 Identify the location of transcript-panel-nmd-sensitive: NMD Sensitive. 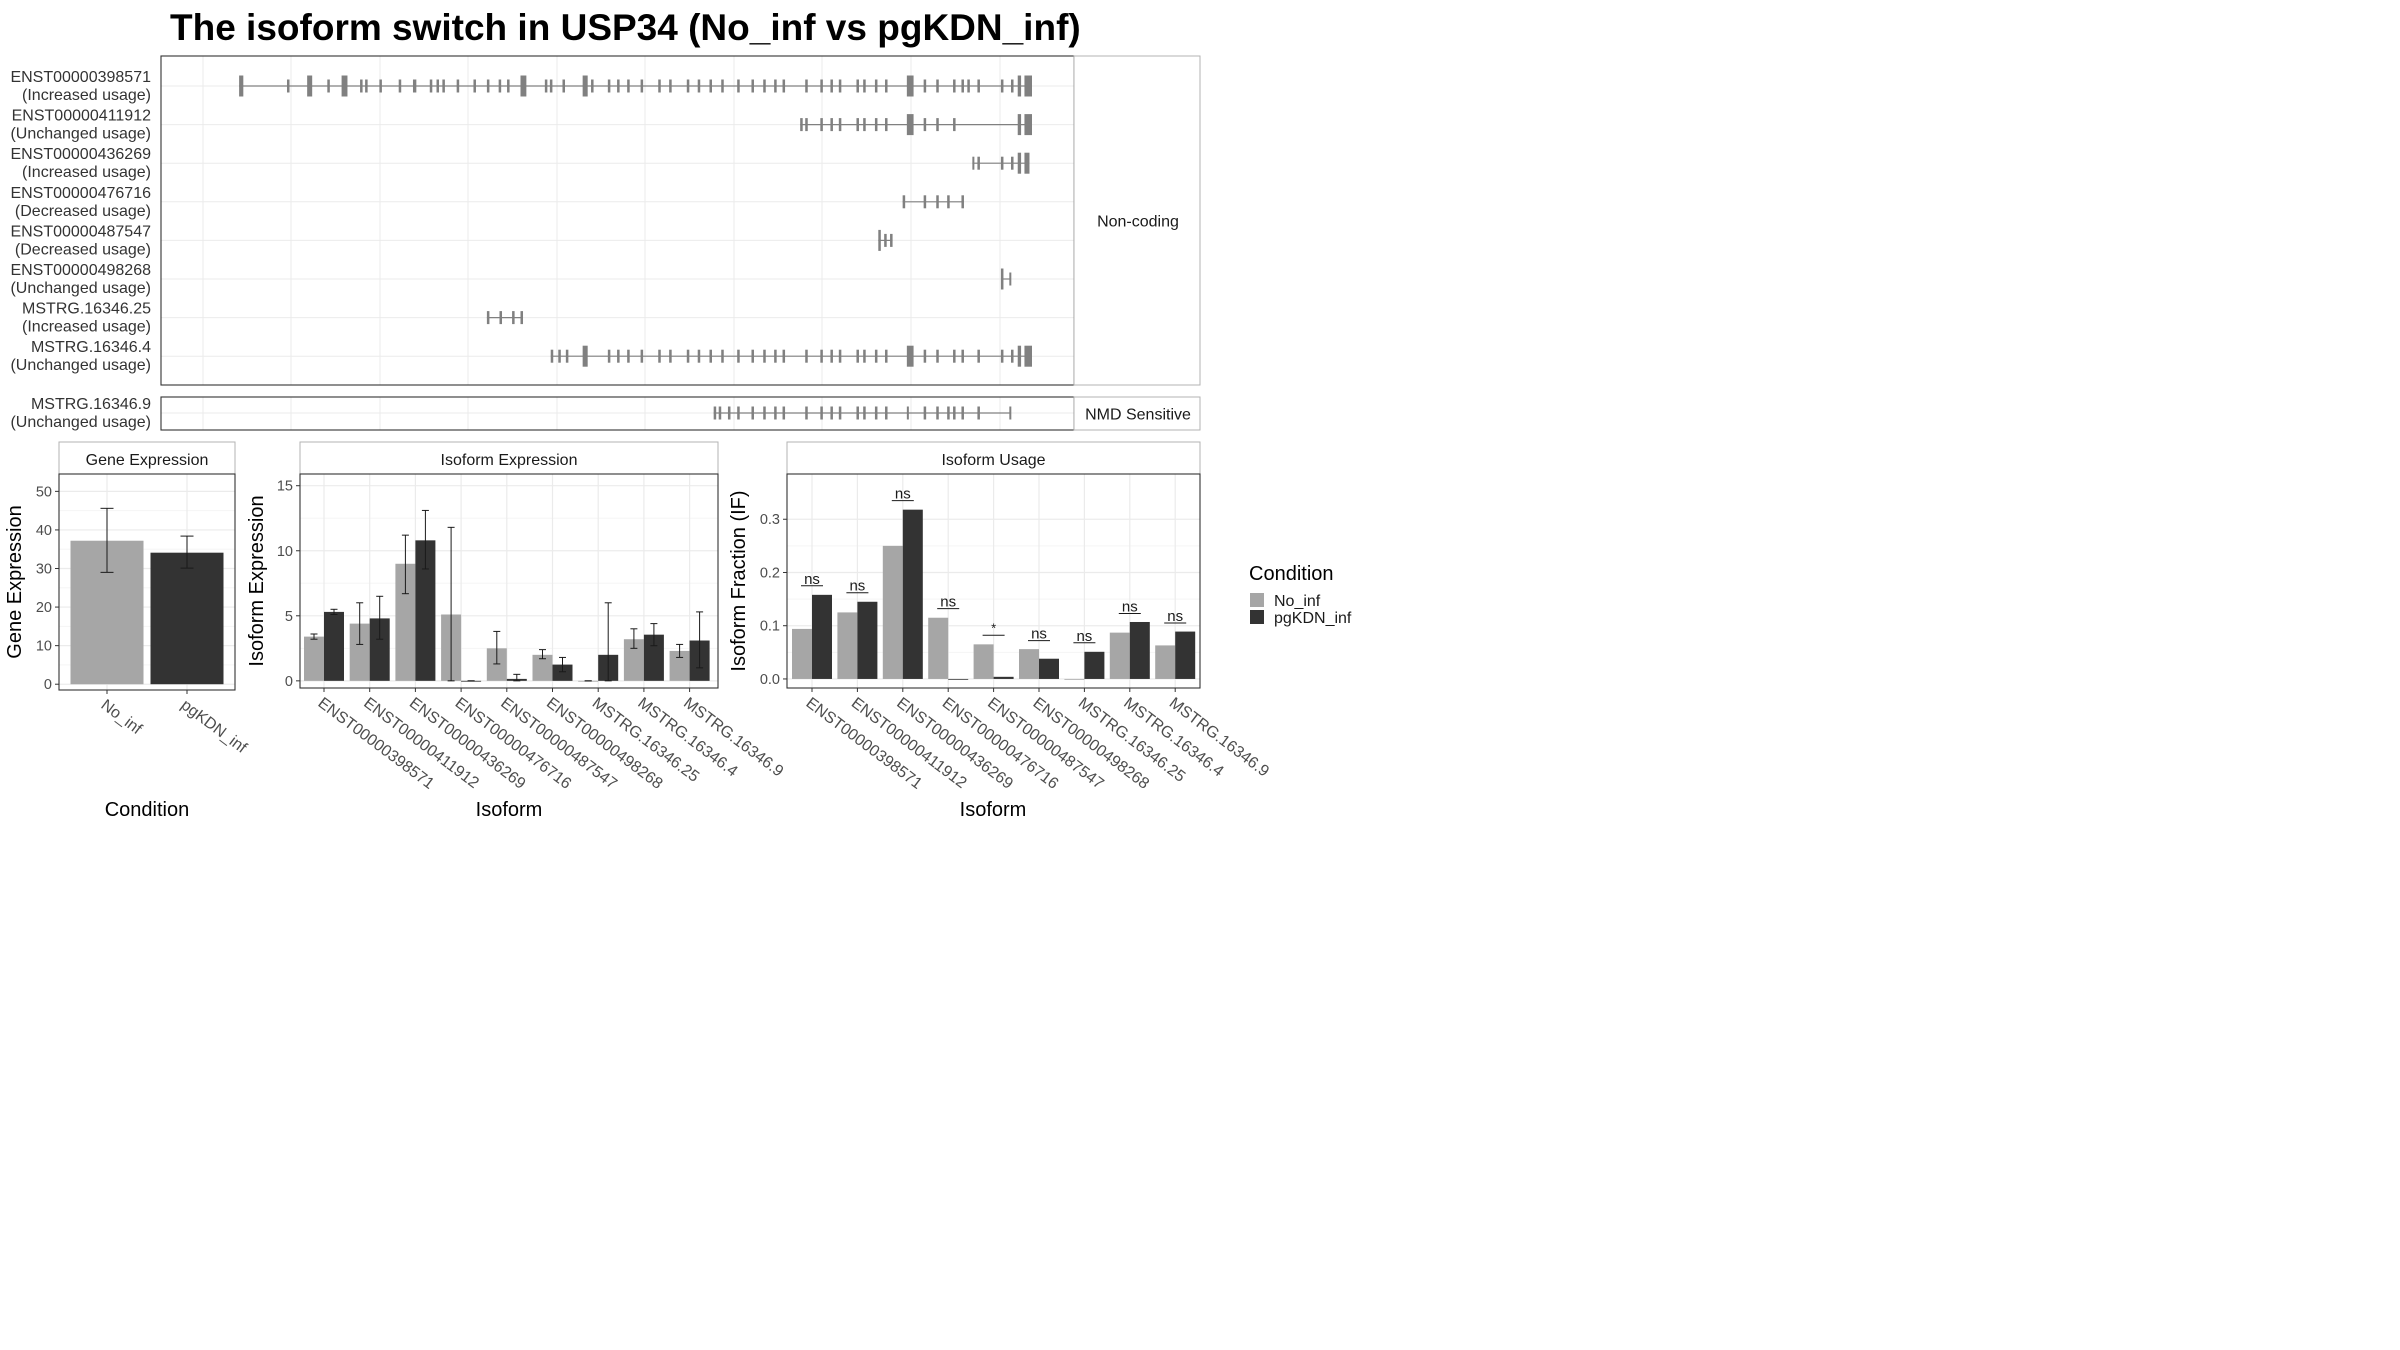
(680, 413).